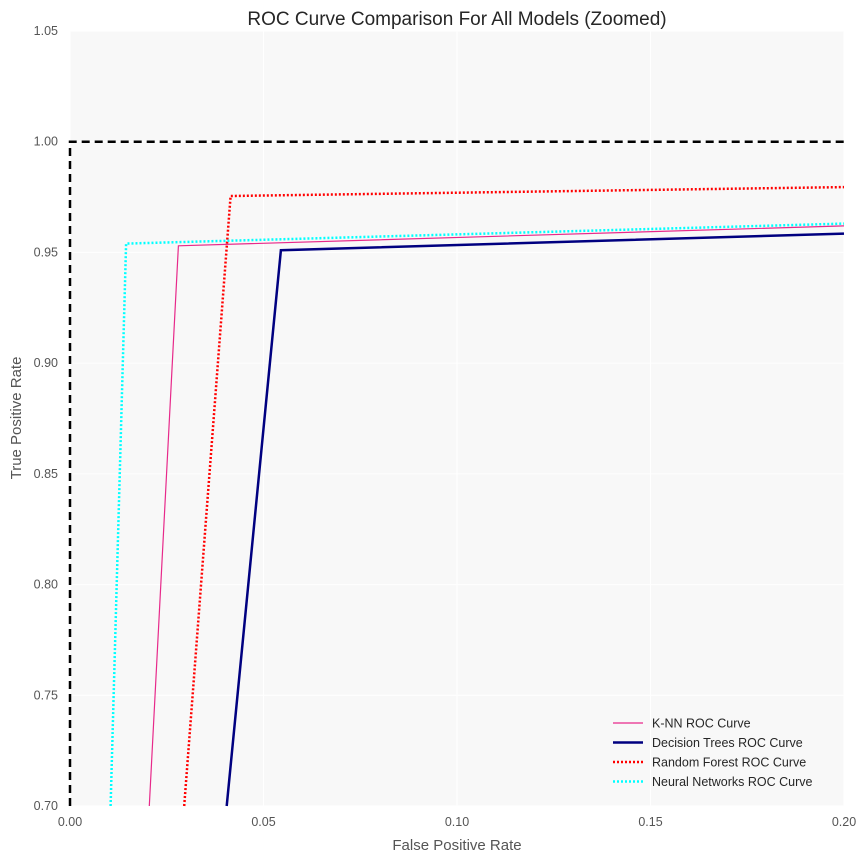 This screenshot has height=862, width=867. I want to click on x-tick-label: 0.10, so click(457, 822).